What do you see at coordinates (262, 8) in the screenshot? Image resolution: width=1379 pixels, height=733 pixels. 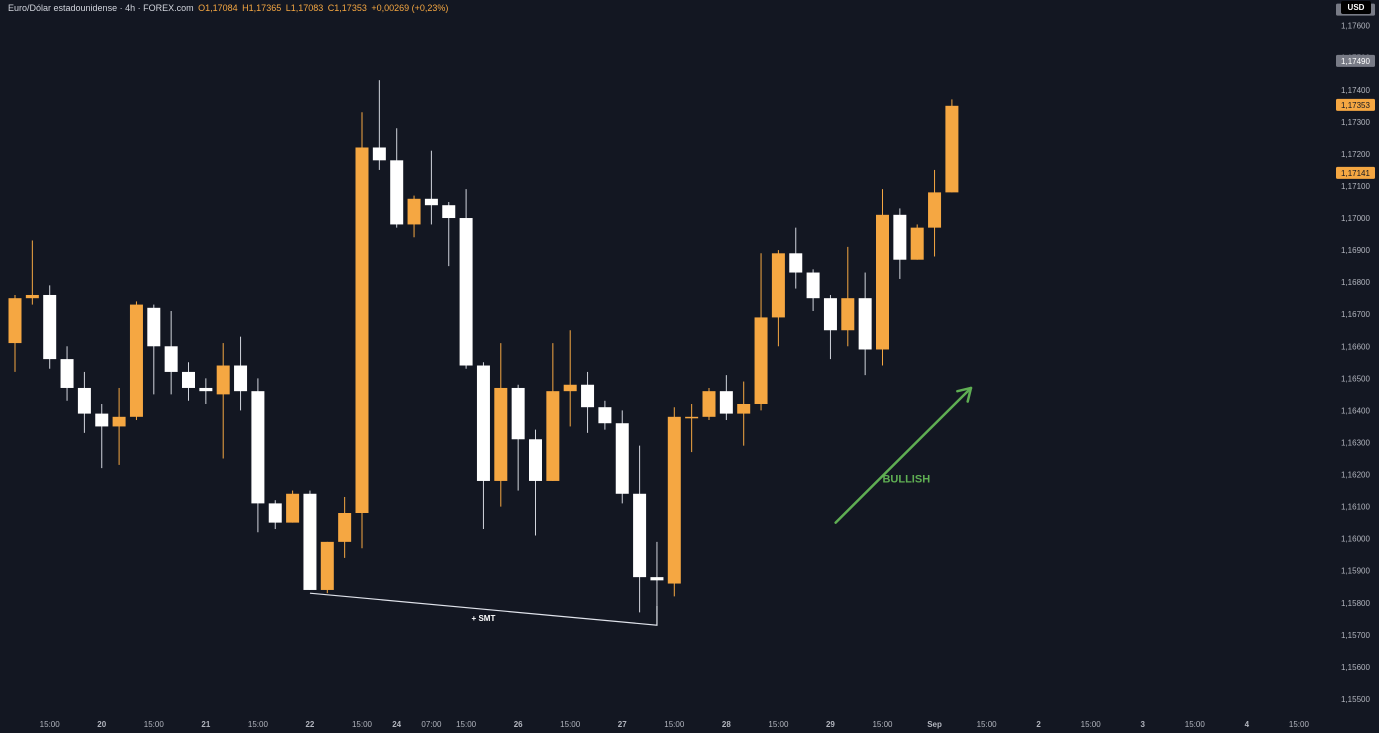 I see `high-value: H1,17365` at bounding box center [262, 8].